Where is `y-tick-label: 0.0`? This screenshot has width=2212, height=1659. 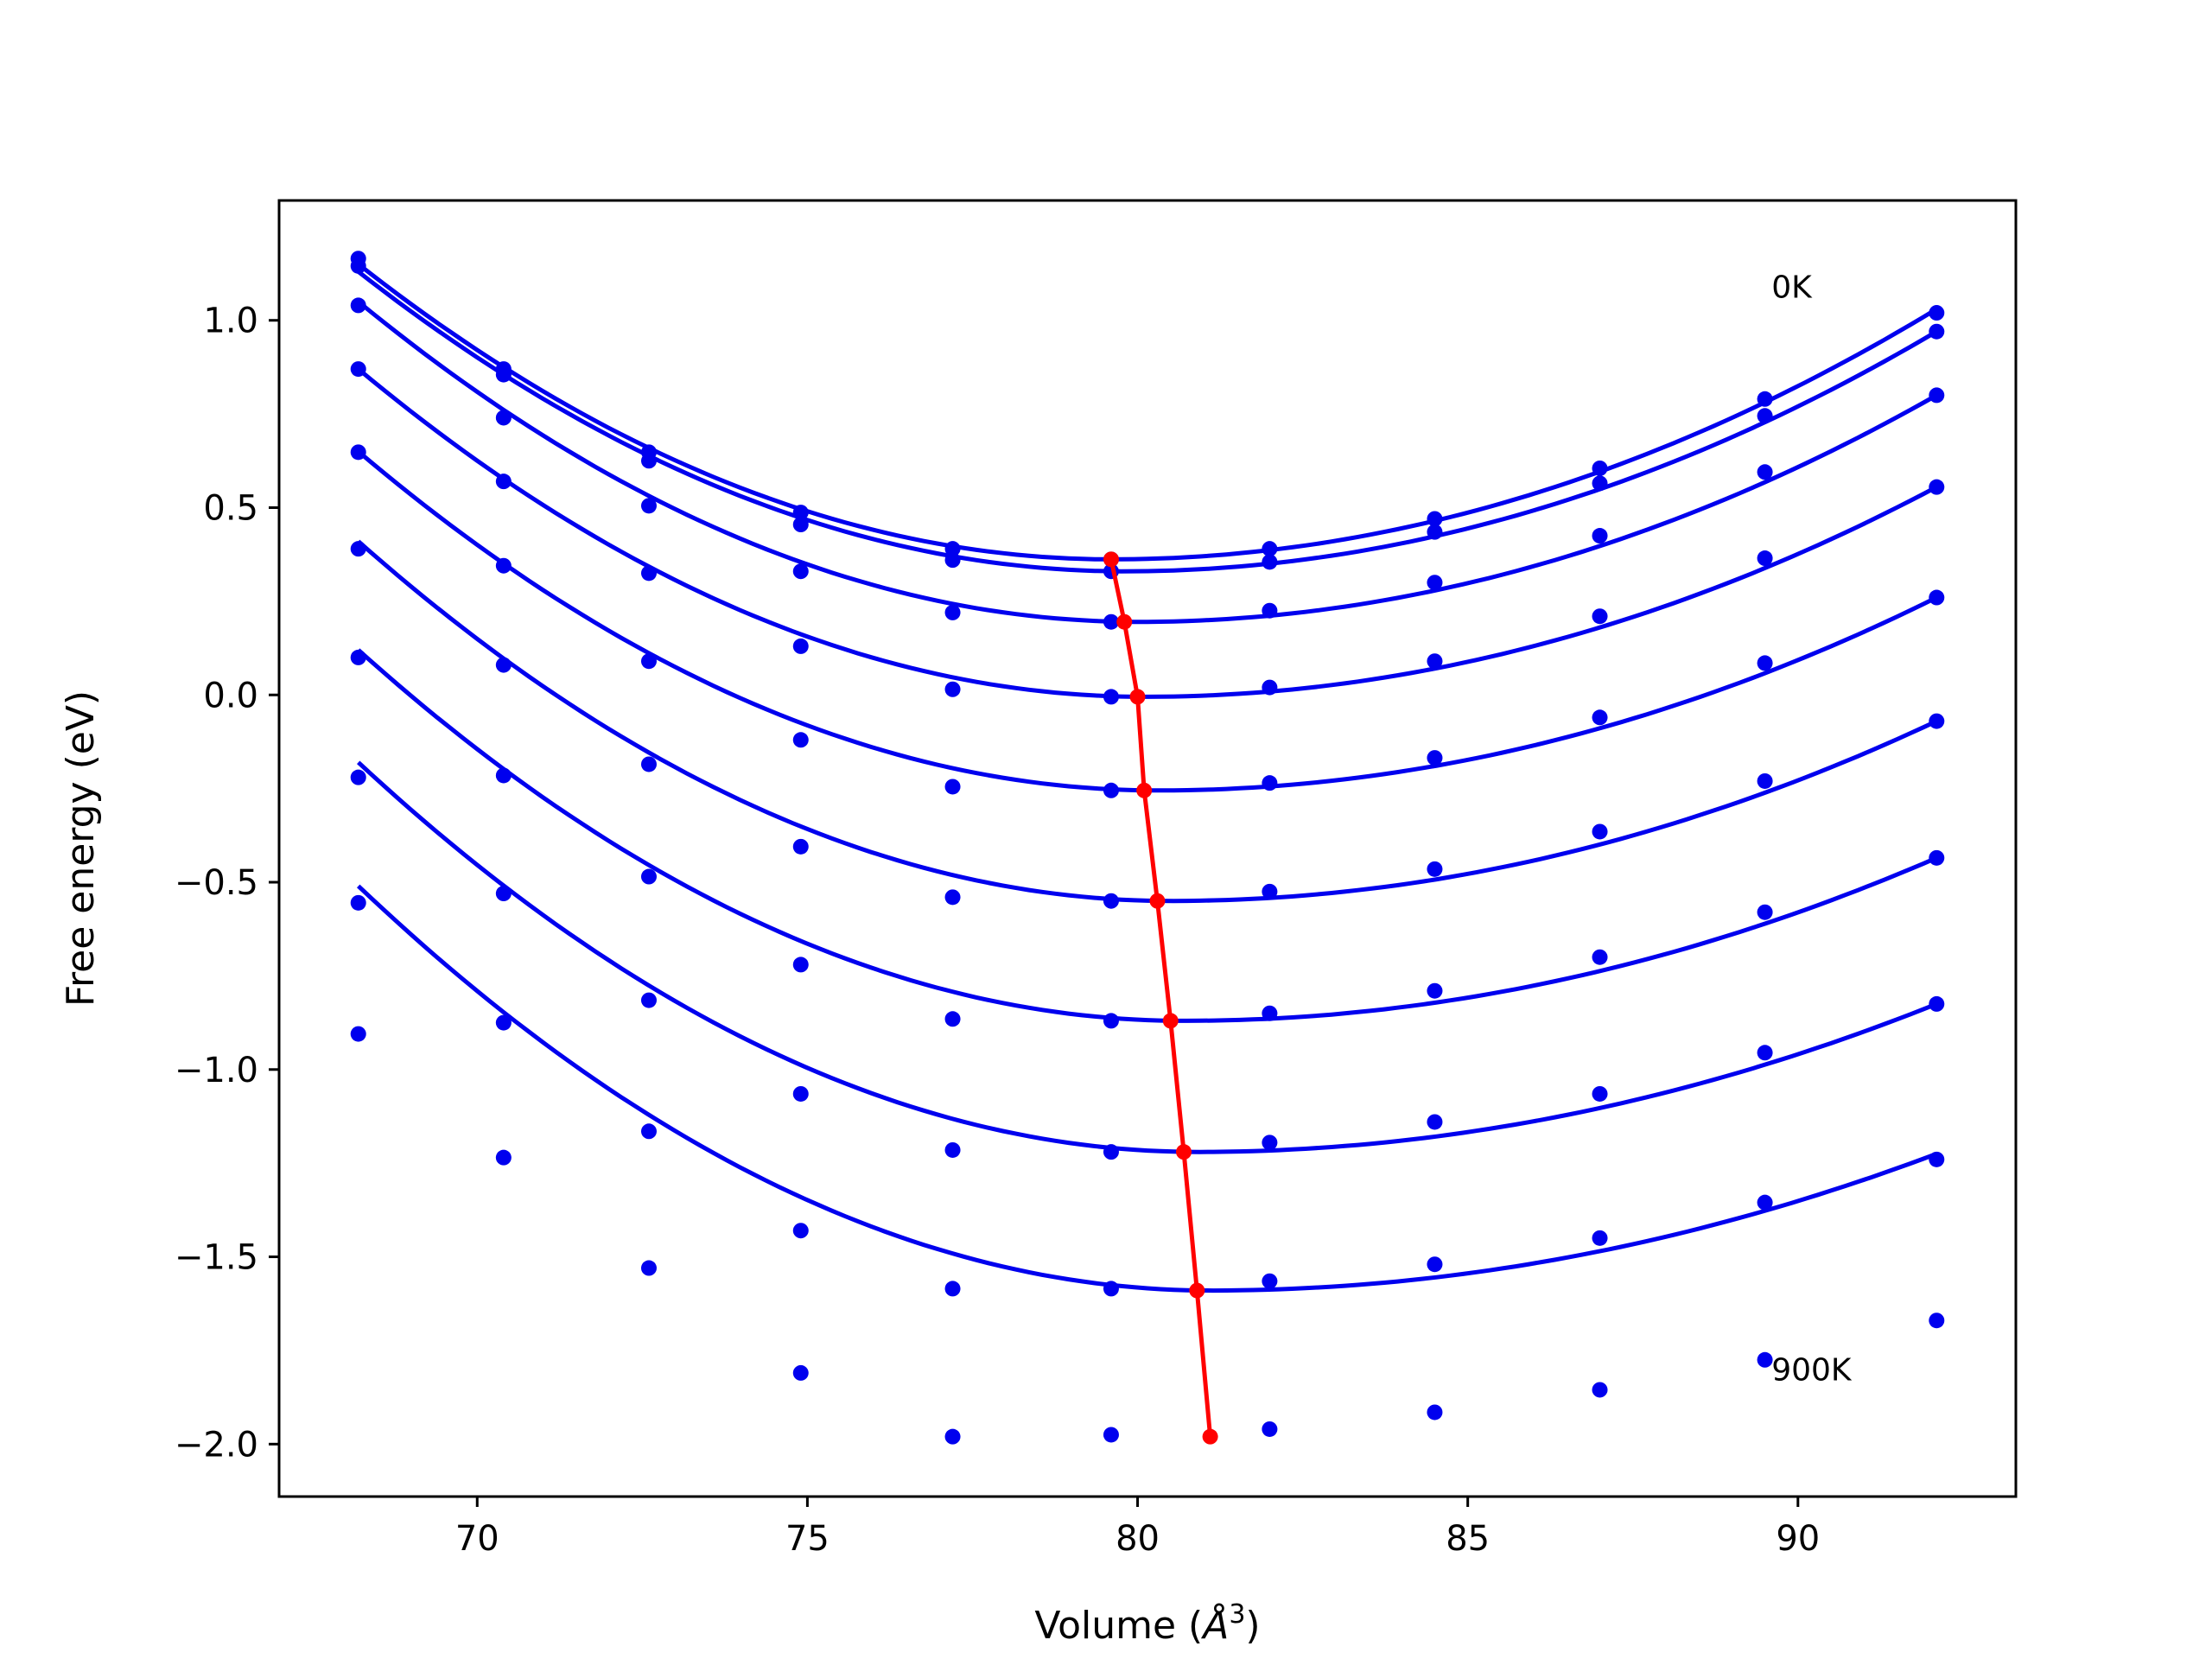 y-tick-label: 0.0 is located at coordinates (231, 695).